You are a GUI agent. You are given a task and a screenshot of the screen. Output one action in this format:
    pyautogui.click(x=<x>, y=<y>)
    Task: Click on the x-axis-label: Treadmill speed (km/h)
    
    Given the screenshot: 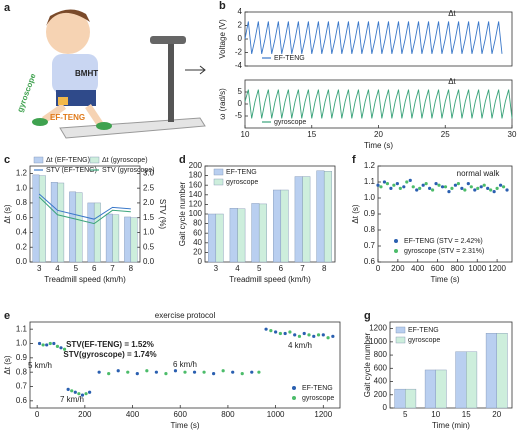 What is the action you would take?
    pyautogui.click(x=270, y=279)
    